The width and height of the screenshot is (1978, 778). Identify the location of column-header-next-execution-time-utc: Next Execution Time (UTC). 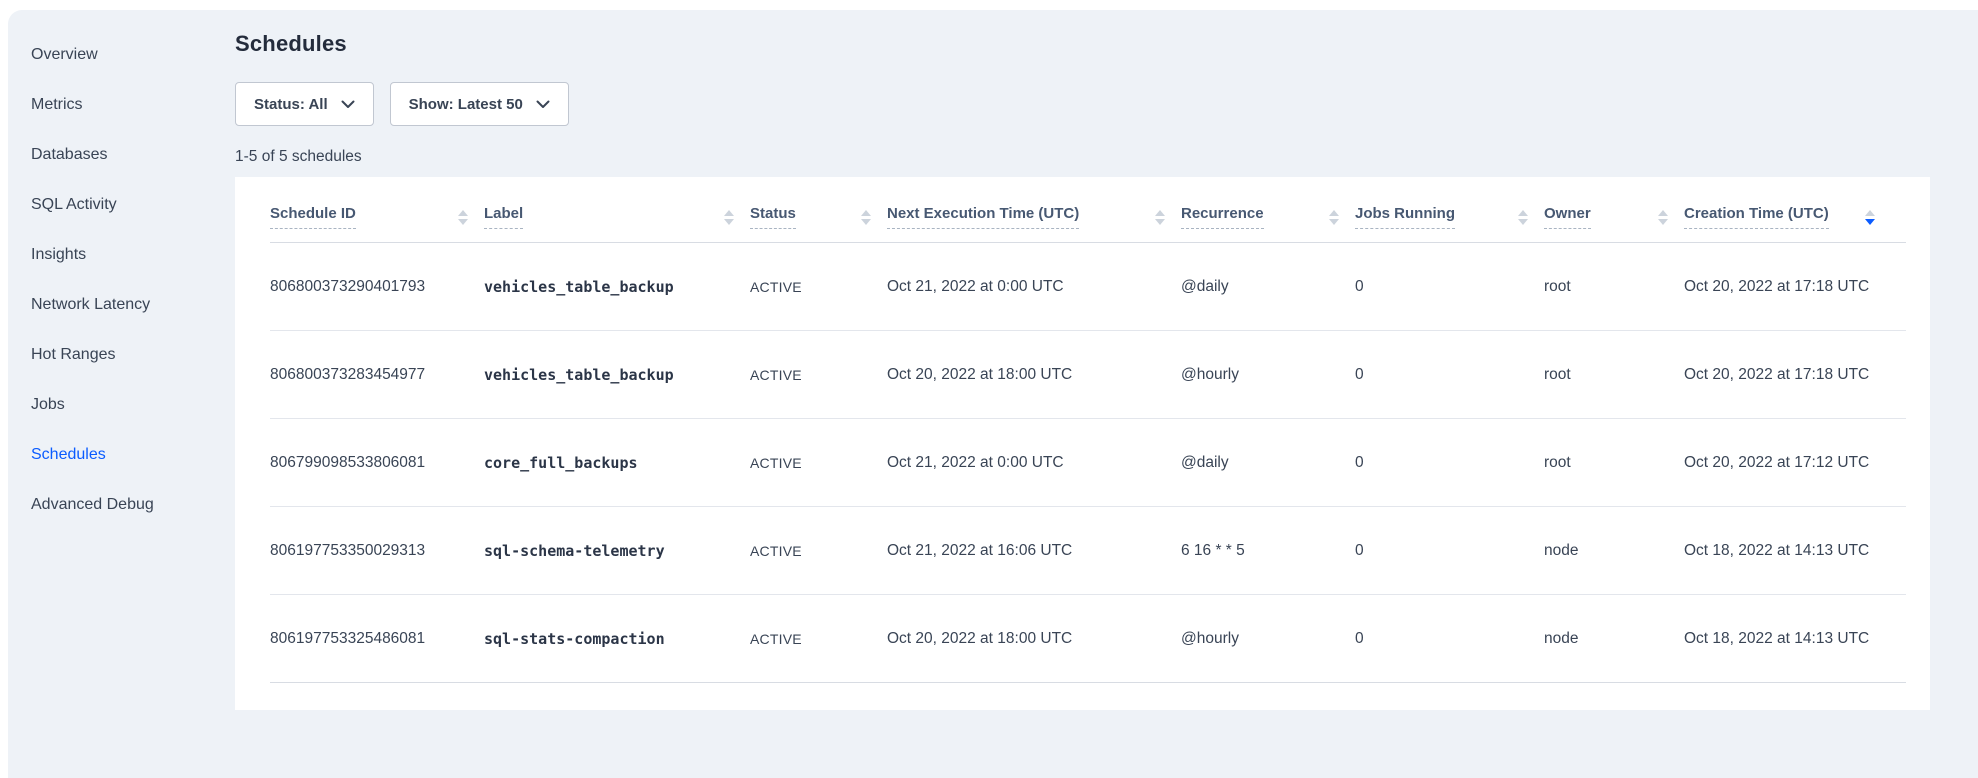
(1034, 210).